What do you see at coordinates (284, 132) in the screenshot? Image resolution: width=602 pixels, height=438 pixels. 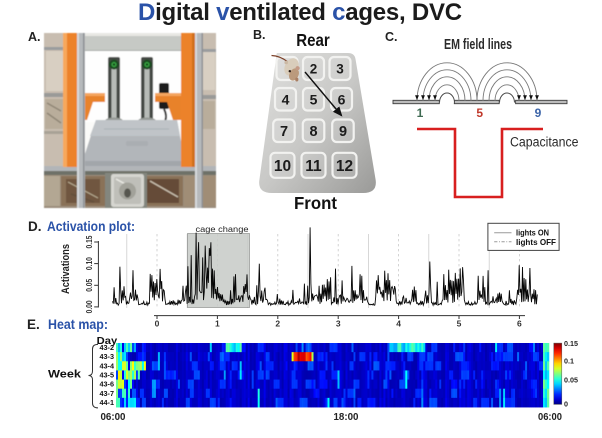 I see `svg-text: 7` at bounding box center [284, 132].